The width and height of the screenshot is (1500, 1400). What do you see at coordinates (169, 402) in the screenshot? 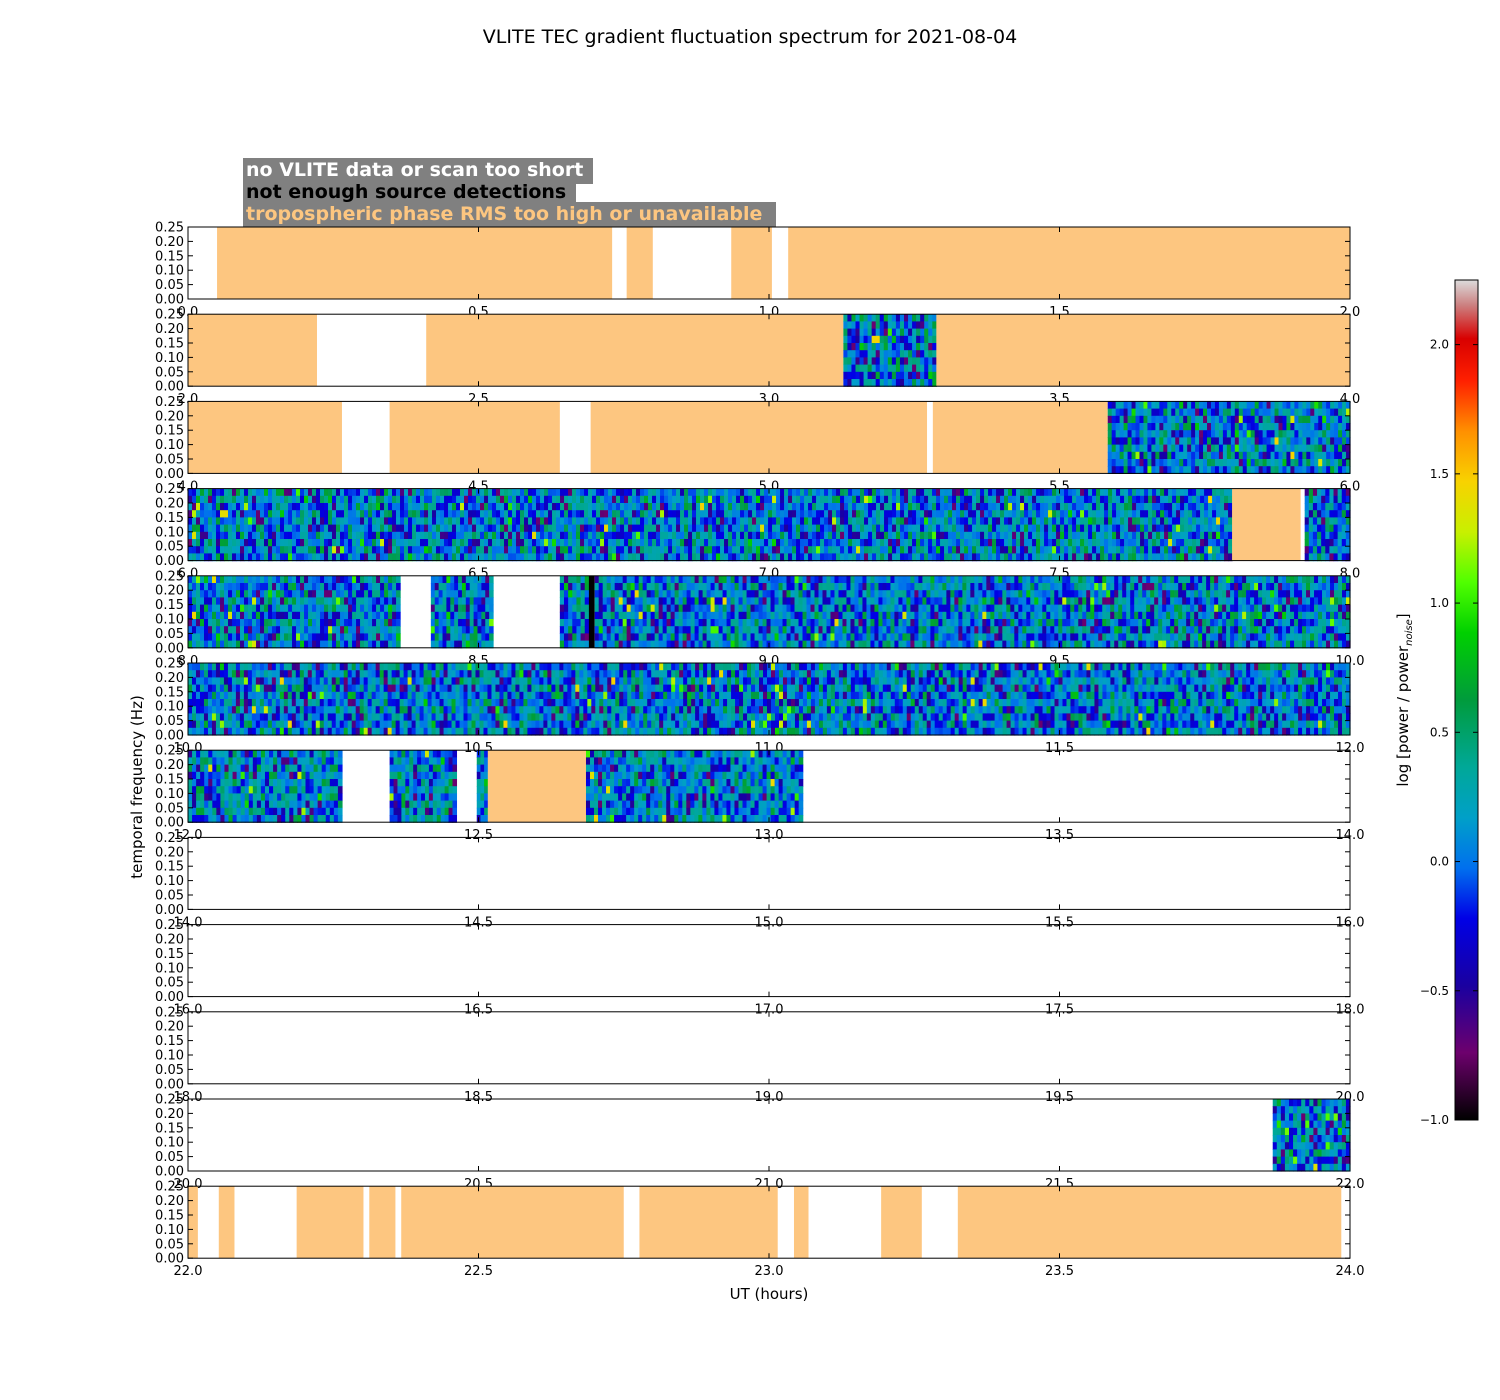
I see `y-tick-label: 0.25` at bounding box center [169, 402].